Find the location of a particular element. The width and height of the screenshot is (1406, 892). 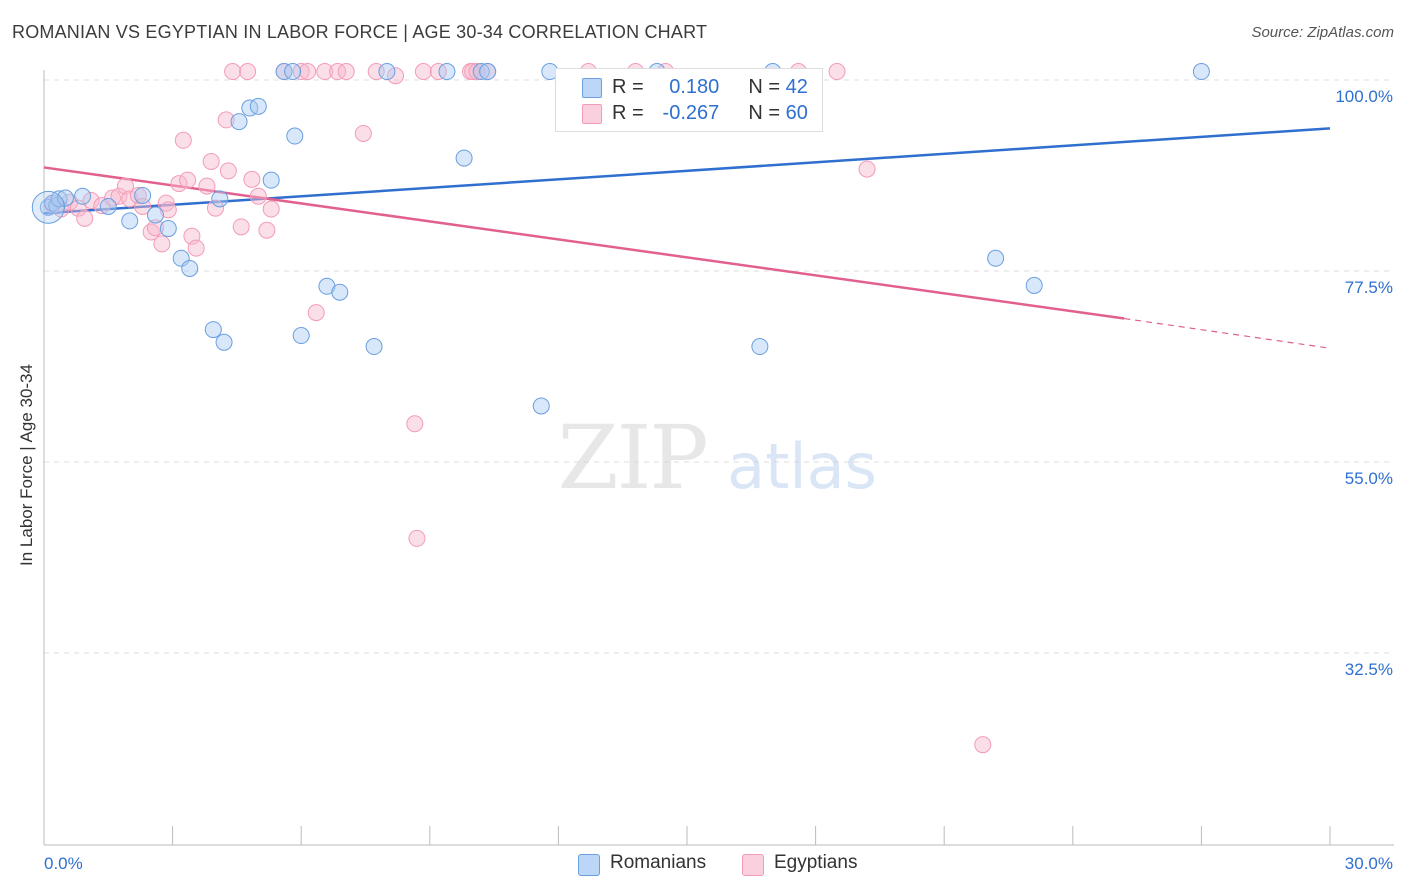

romanians-r-value: 0.180 is located at coordinates (694, 87).